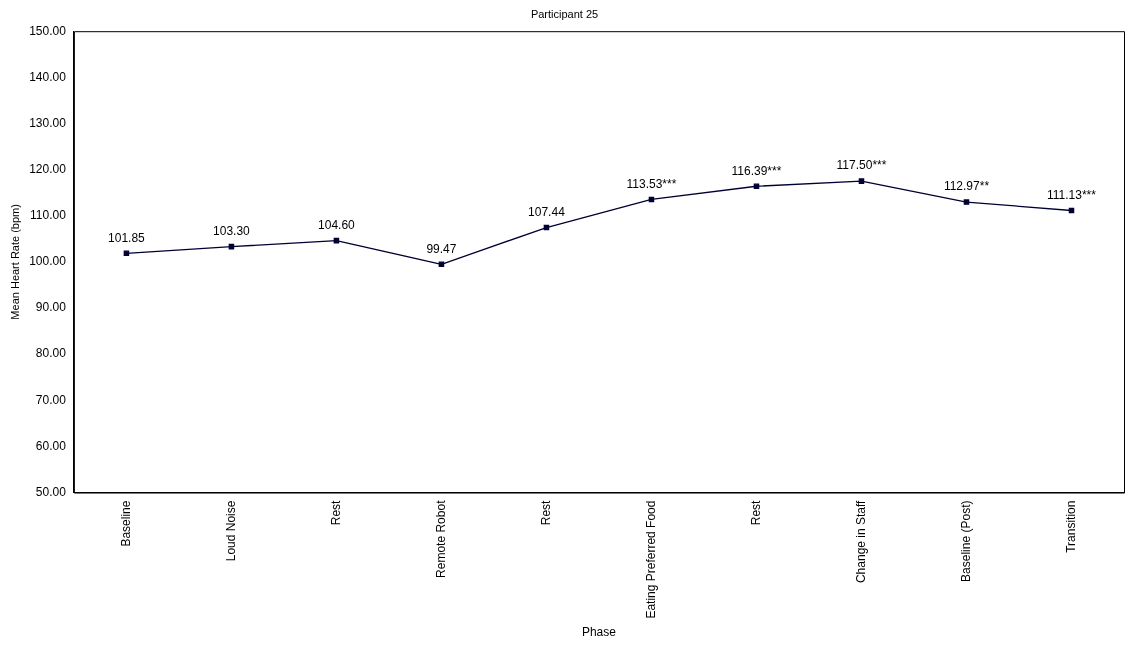 This screenshot has height=649, width=1136. What do you see at coordinates (48, 261) in the screenshot?
I see `y-tick-label: 100.00` at bounding box center [48, 261].